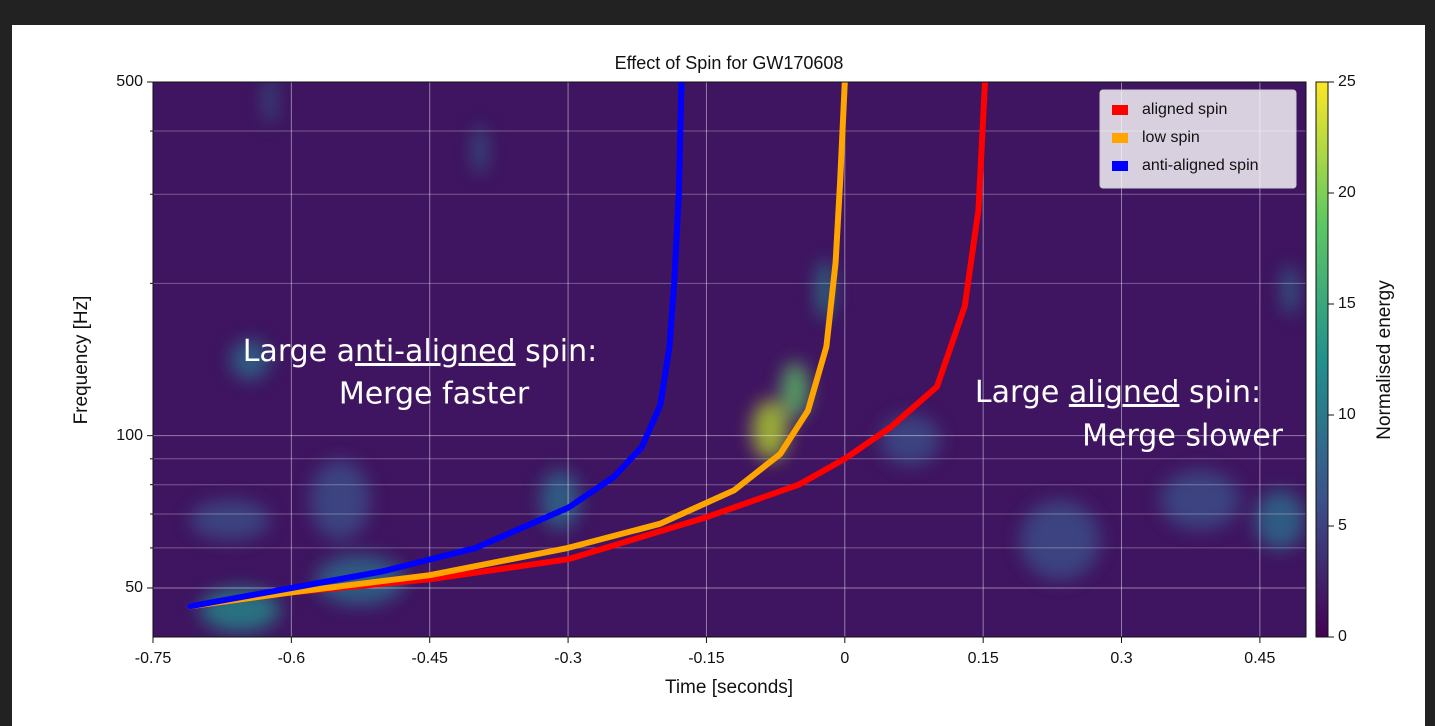  Describe the element at coordinates (706, 658) in the screenshot. I see `x-tick-label: -0.15` at that location.